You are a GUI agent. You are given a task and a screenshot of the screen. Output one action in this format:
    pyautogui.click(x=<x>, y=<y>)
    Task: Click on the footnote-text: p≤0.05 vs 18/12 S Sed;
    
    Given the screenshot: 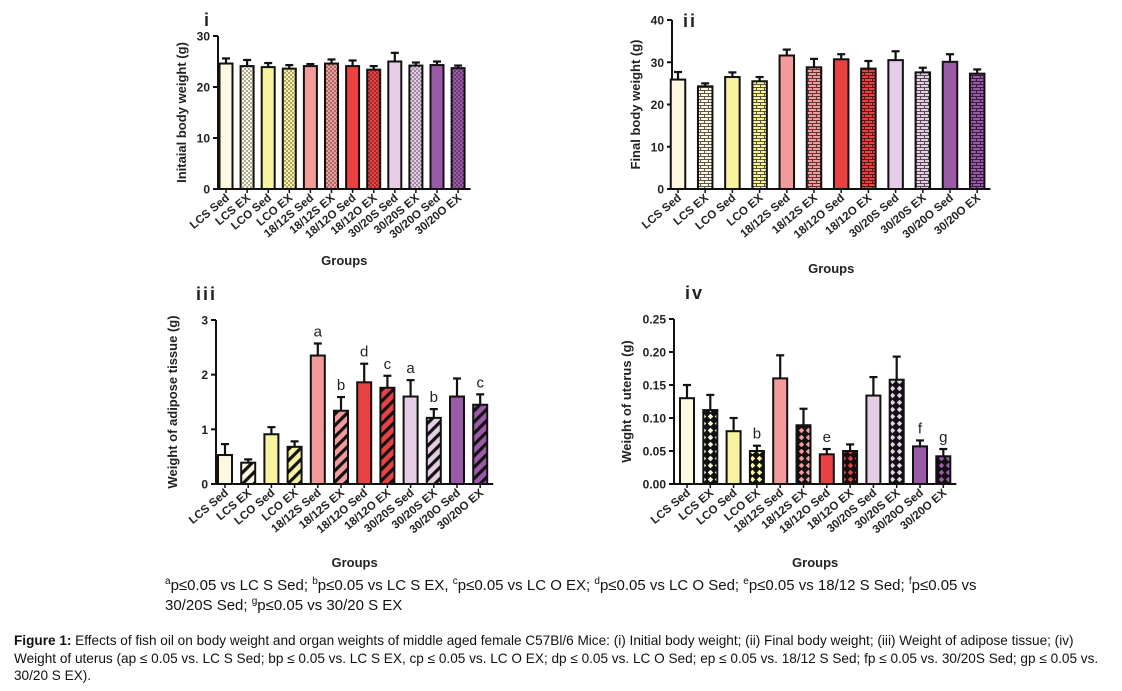 What is the action you would take?
    pyautogui.click(x=828, y=585)
    